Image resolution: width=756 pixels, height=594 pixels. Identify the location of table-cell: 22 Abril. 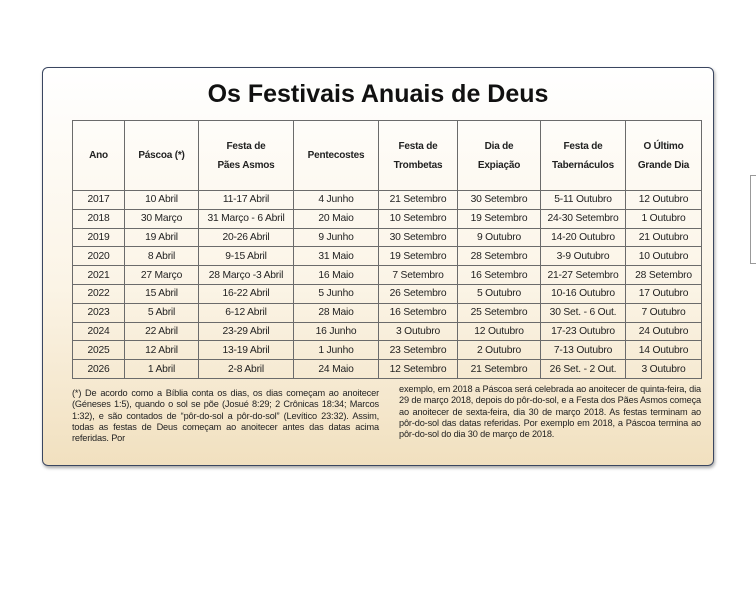
(161, 331).